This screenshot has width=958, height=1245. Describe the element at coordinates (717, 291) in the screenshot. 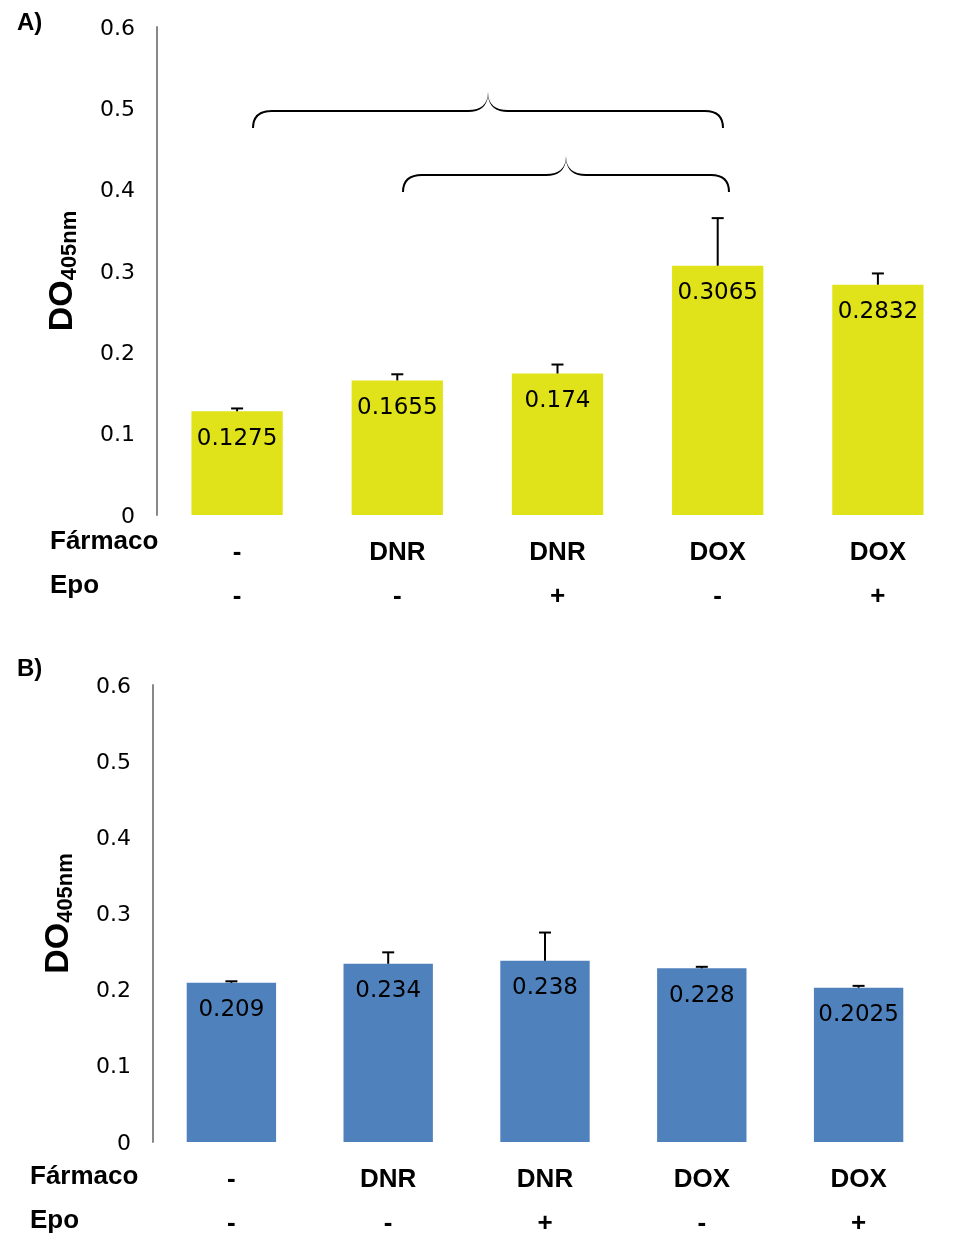

I see `data-label: 0.3065` at that location.